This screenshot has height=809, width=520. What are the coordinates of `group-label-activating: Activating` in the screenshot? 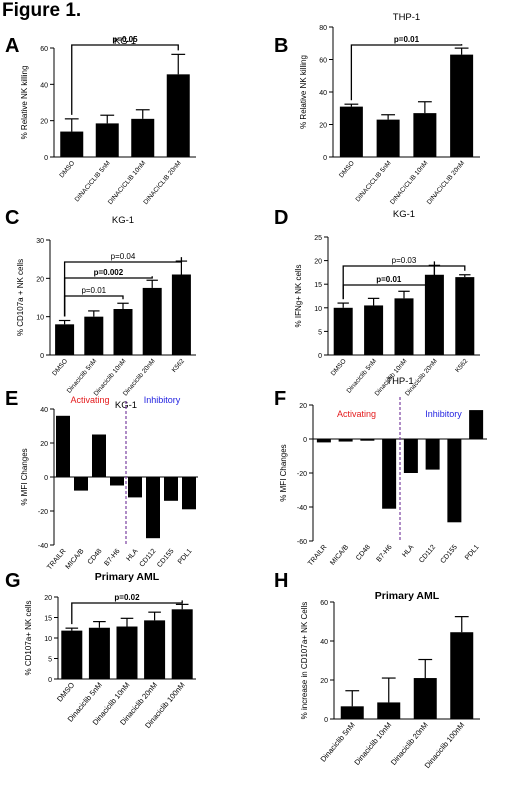 It's located at (356, 414).